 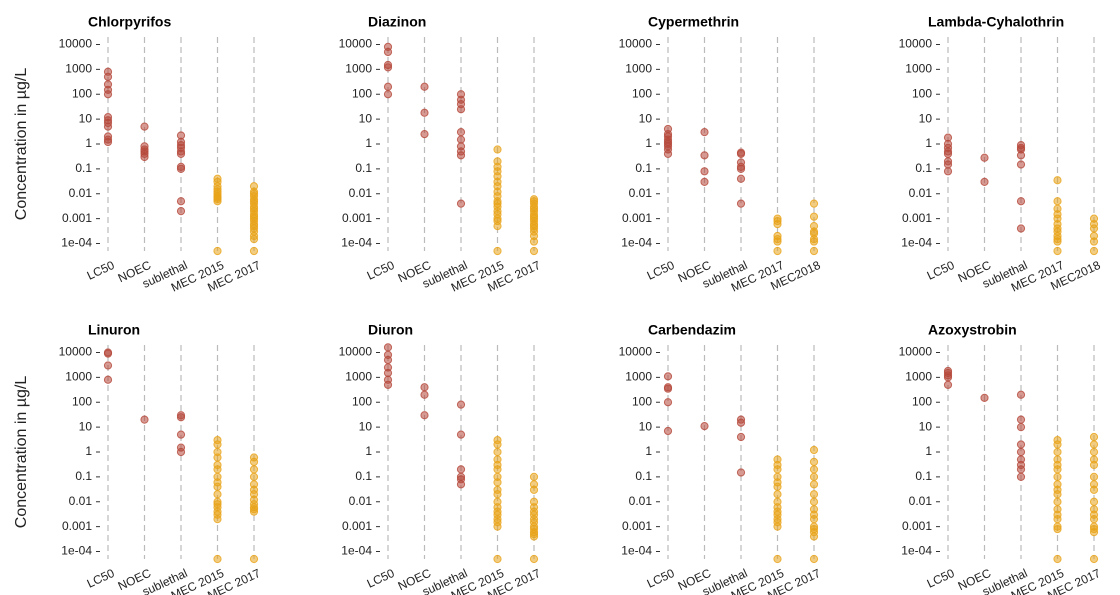 I want to click on panel-title: Carbendazim, so click(x=692, y=330).